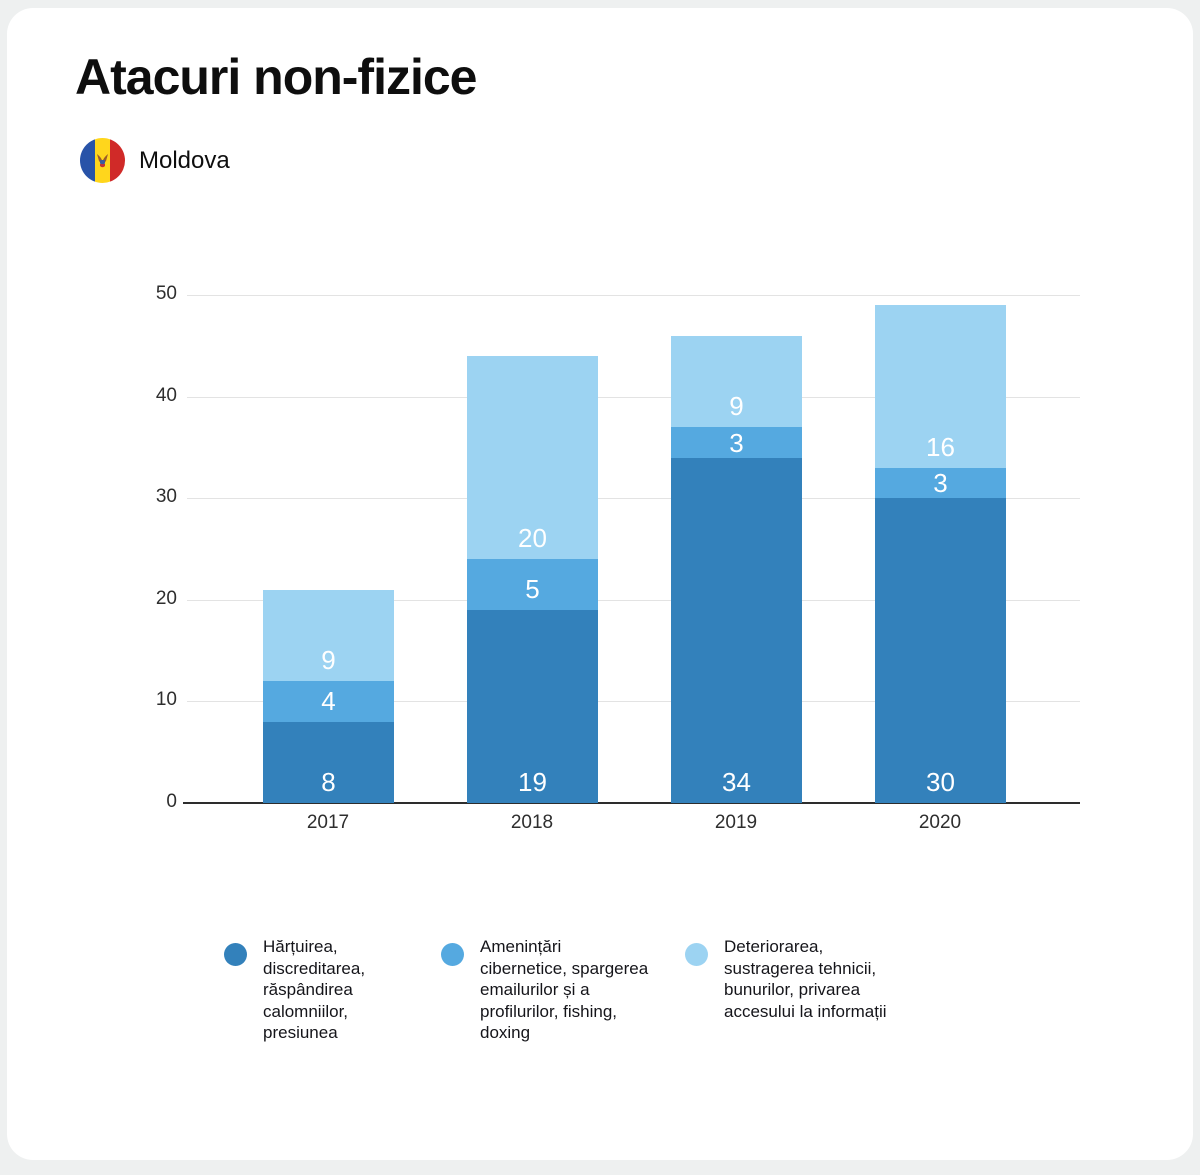  Describe the element at coordinates (166, 293) in the screenshot. I see `y-tick-label: 50` at that location.